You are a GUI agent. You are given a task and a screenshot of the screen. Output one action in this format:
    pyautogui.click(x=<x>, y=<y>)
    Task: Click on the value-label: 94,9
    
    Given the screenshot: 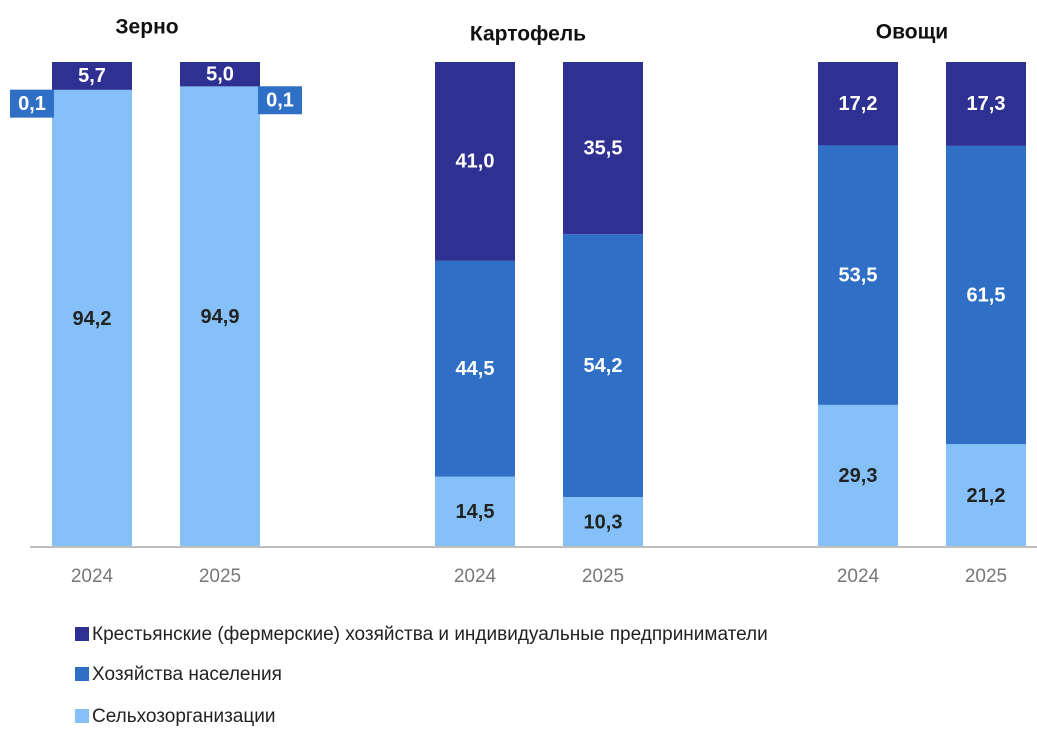 What is the action you would take?
    pyautogui.click(x=220, y=317)
    